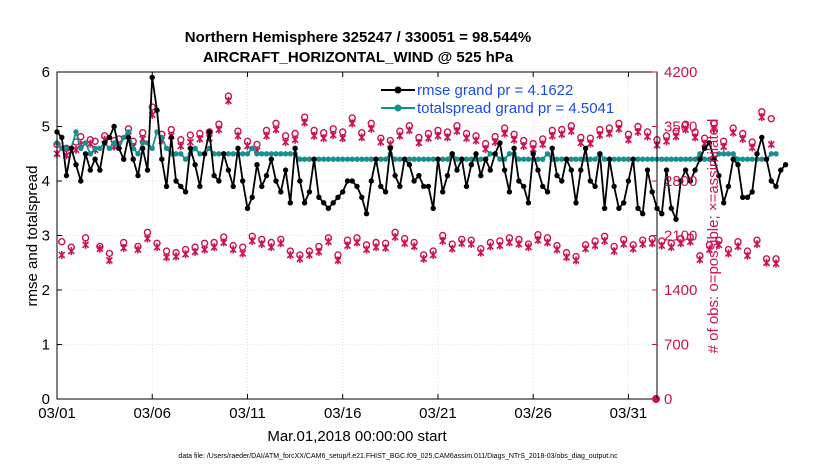  What do you see at coordinates (247, 413) in the screenshot?
I see `x-tick-label: 03/11` at bounding box center [247, 413].